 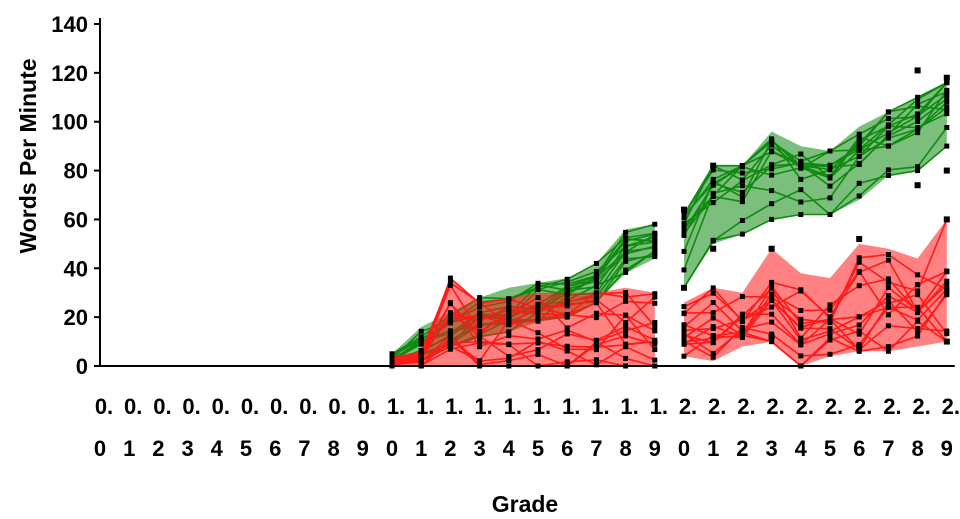 I want to click on y-tick-label: 20, so click(x=76, y=317).